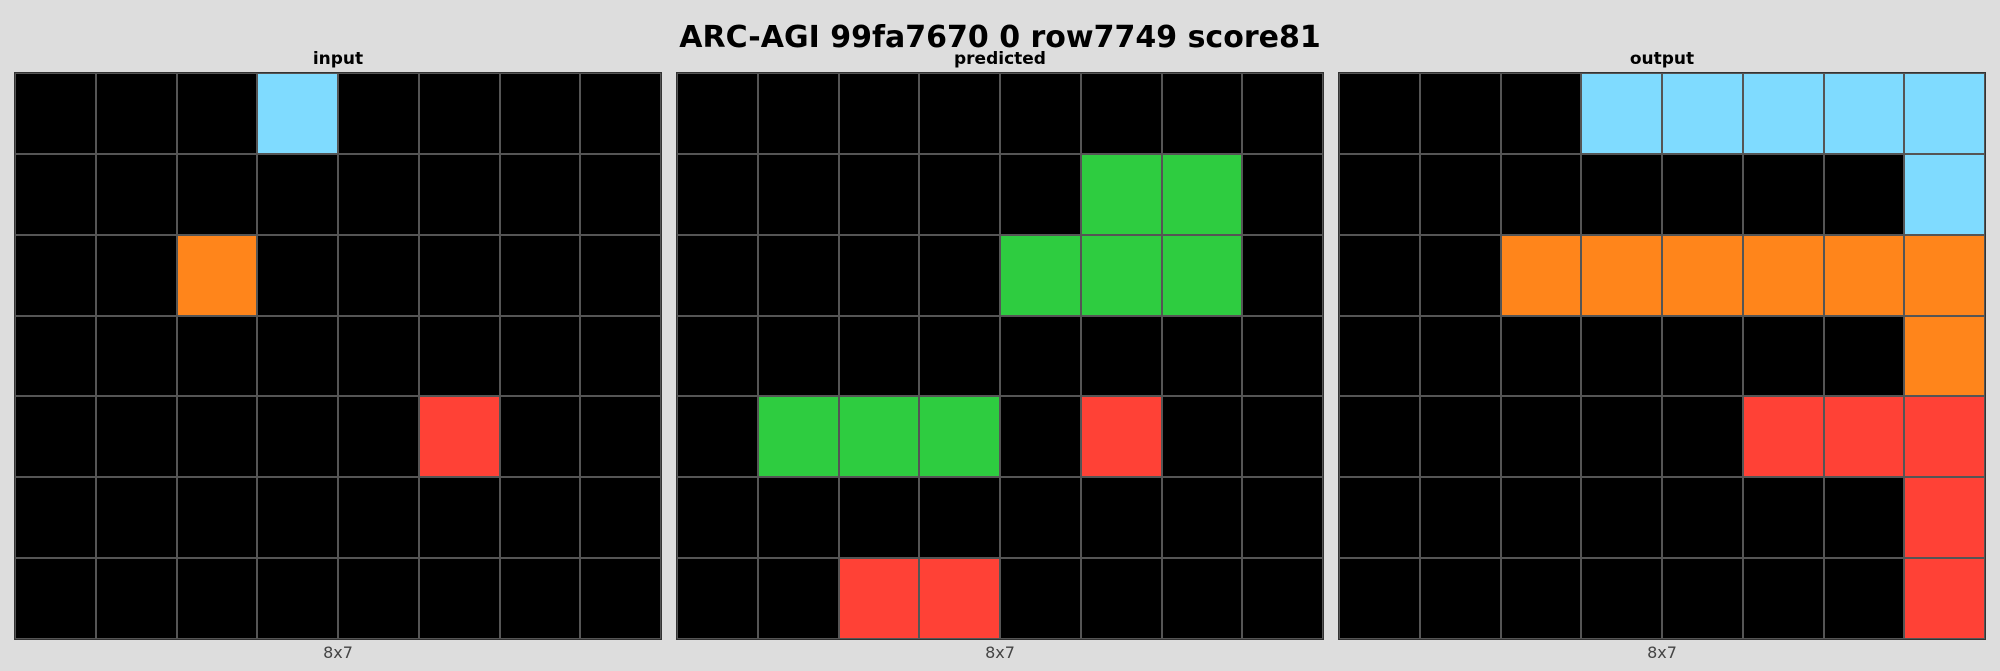 This screenshot has width=2000, height=671. What do you see at coordinates (1000, 59) in the screenshot?
I see `panel-label-predicted: predicted` at bounding box center [1000, 59].